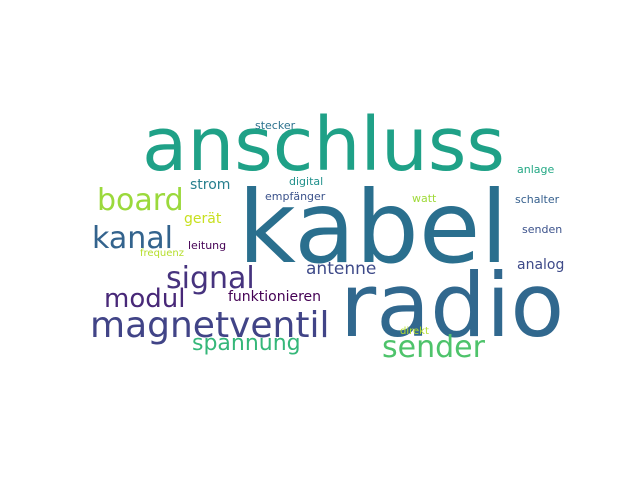 This screenshot has height=480, width=640. What do you see at coordinates (433, 347) in the screenshot?
I see `word-sender: sender` at bounding box center [433, 347].